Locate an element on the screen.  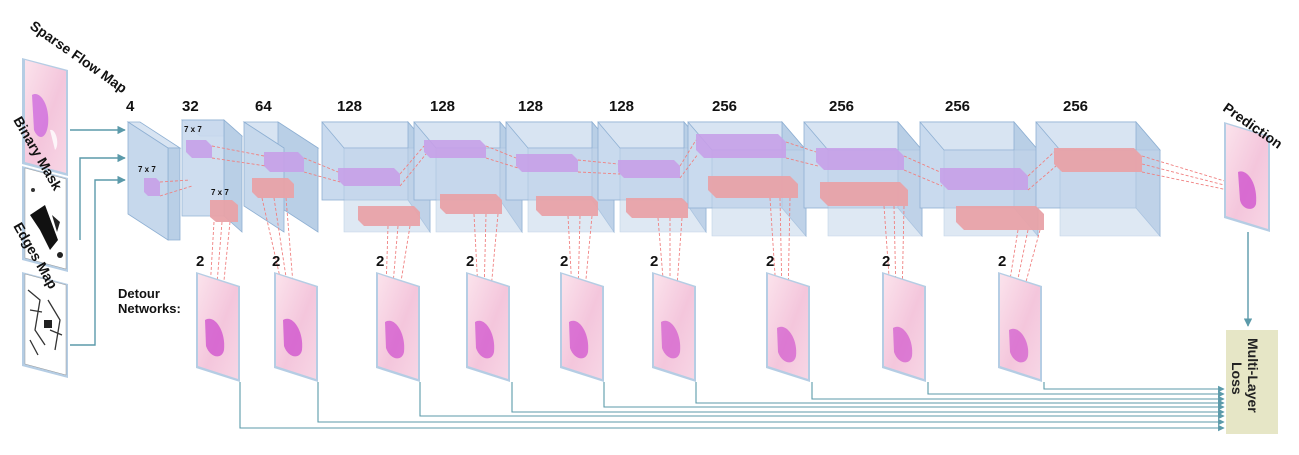
input-sparse-flow-map is located at coordinates (45, 117).